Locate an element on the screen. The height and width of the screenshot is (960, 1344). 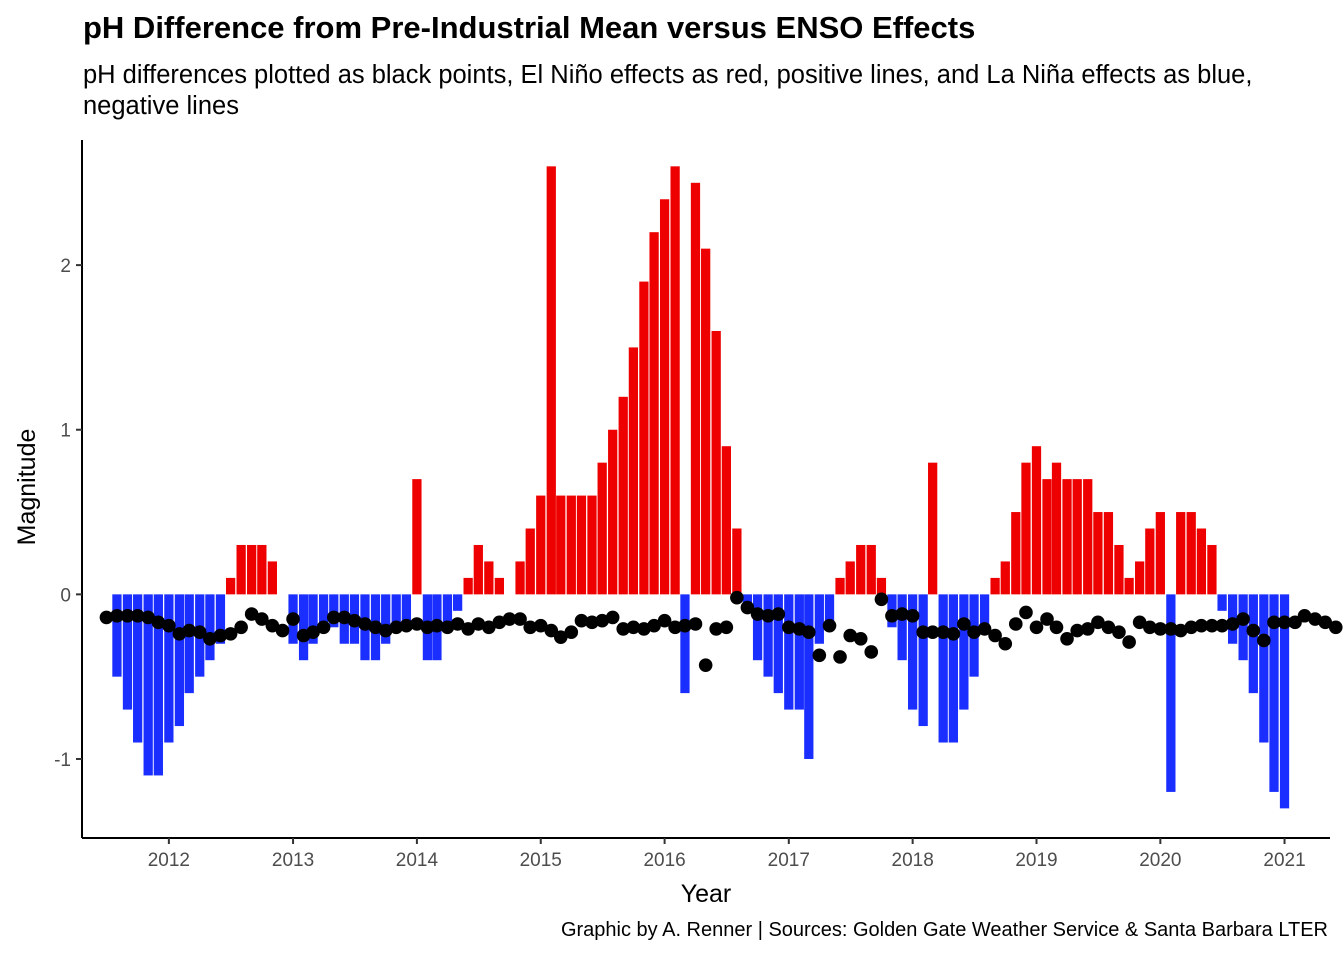
x-tick-label: 2012 is located at coordinates (169, 860).